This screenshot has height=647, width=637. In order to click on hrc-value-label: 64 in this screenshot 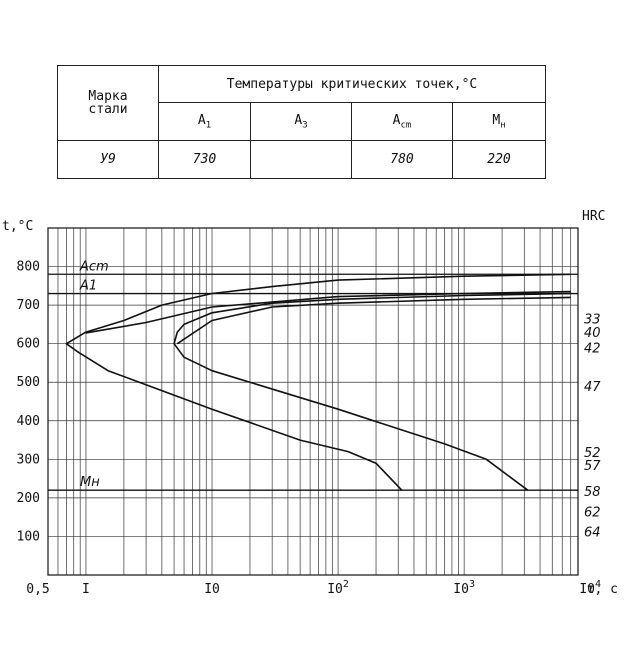, I will do `click(592, 533)`.